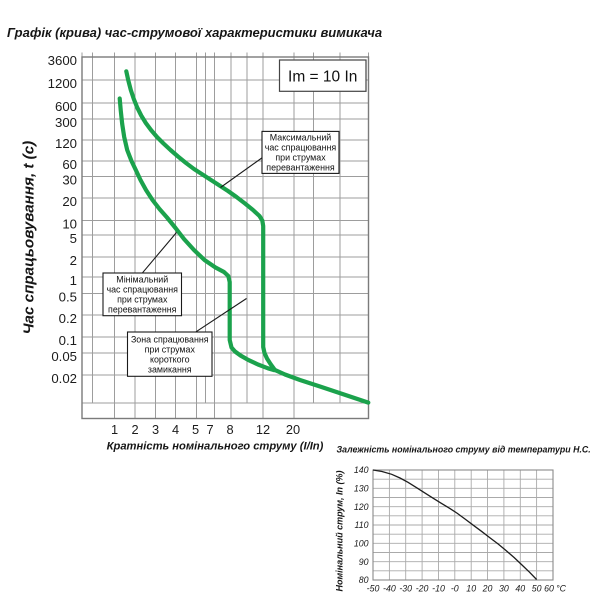  Describe the element at coordinates (322, 77) in the screenshot. I see `svg-text: Im = 10 In` at that location.